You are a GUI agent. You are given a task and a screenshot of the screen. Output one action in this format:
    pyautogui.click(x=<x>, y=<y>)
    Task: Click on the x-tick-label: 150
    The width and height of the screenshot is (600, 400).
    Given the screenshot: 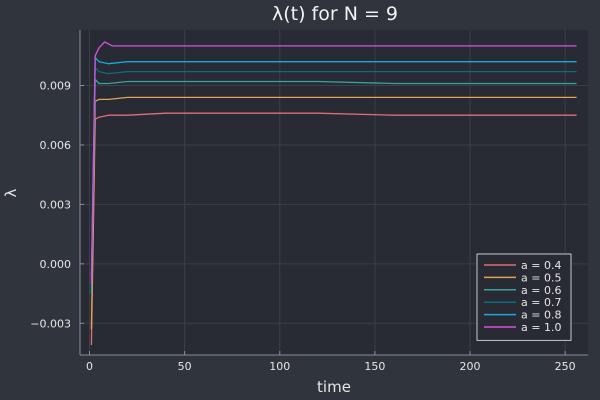 What is the action you would take?
    pyautogui.click(x=374, y=366)
    